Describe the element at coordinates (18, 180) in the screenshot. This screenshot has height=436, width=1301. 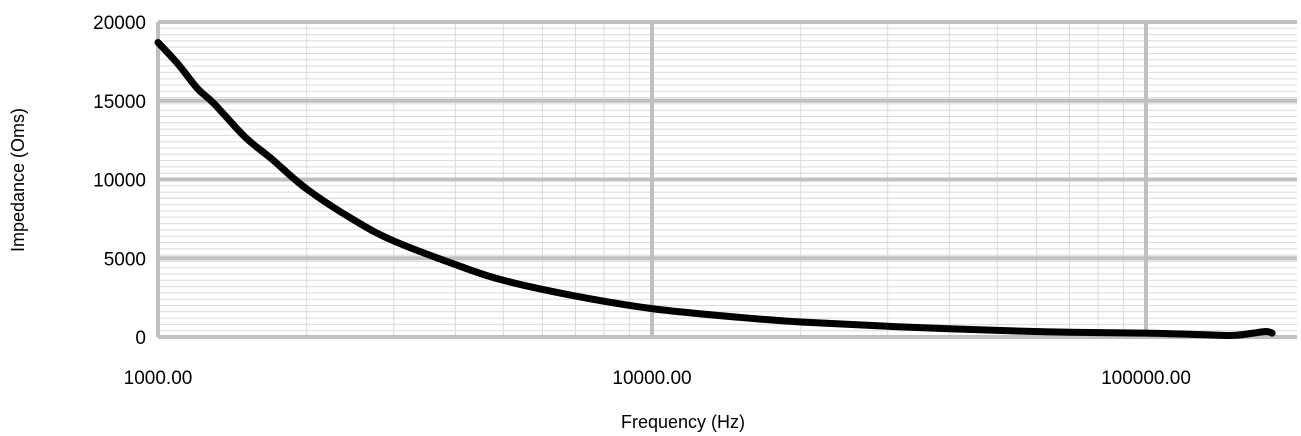
I see `y-axis-title: Impedance (Oms)` at that location.